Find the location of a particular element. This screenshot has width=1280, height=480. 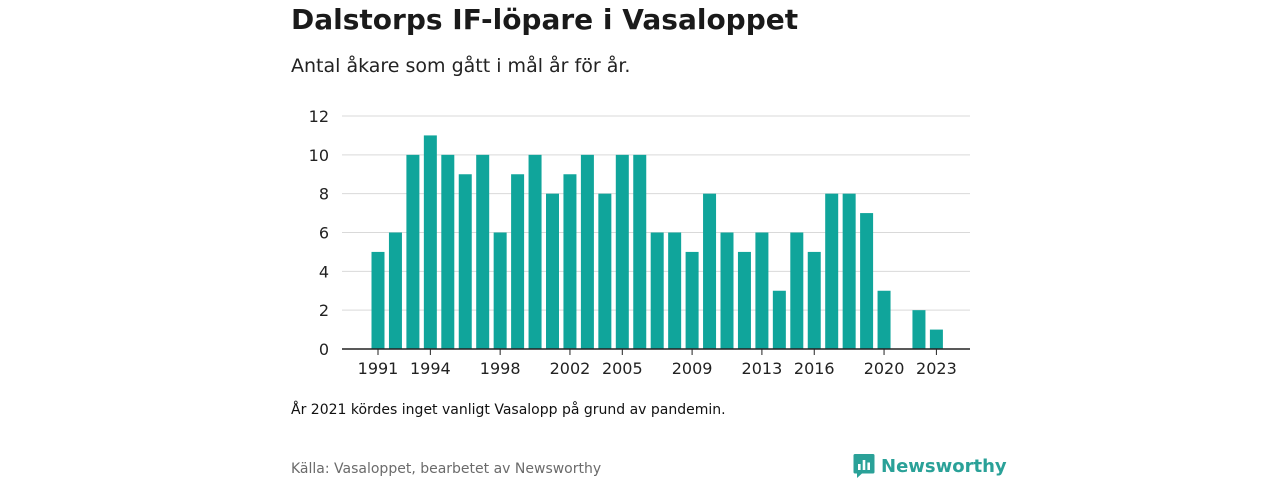

newsworthy-brand: Newsworthy is located at coordinates (930, 466).